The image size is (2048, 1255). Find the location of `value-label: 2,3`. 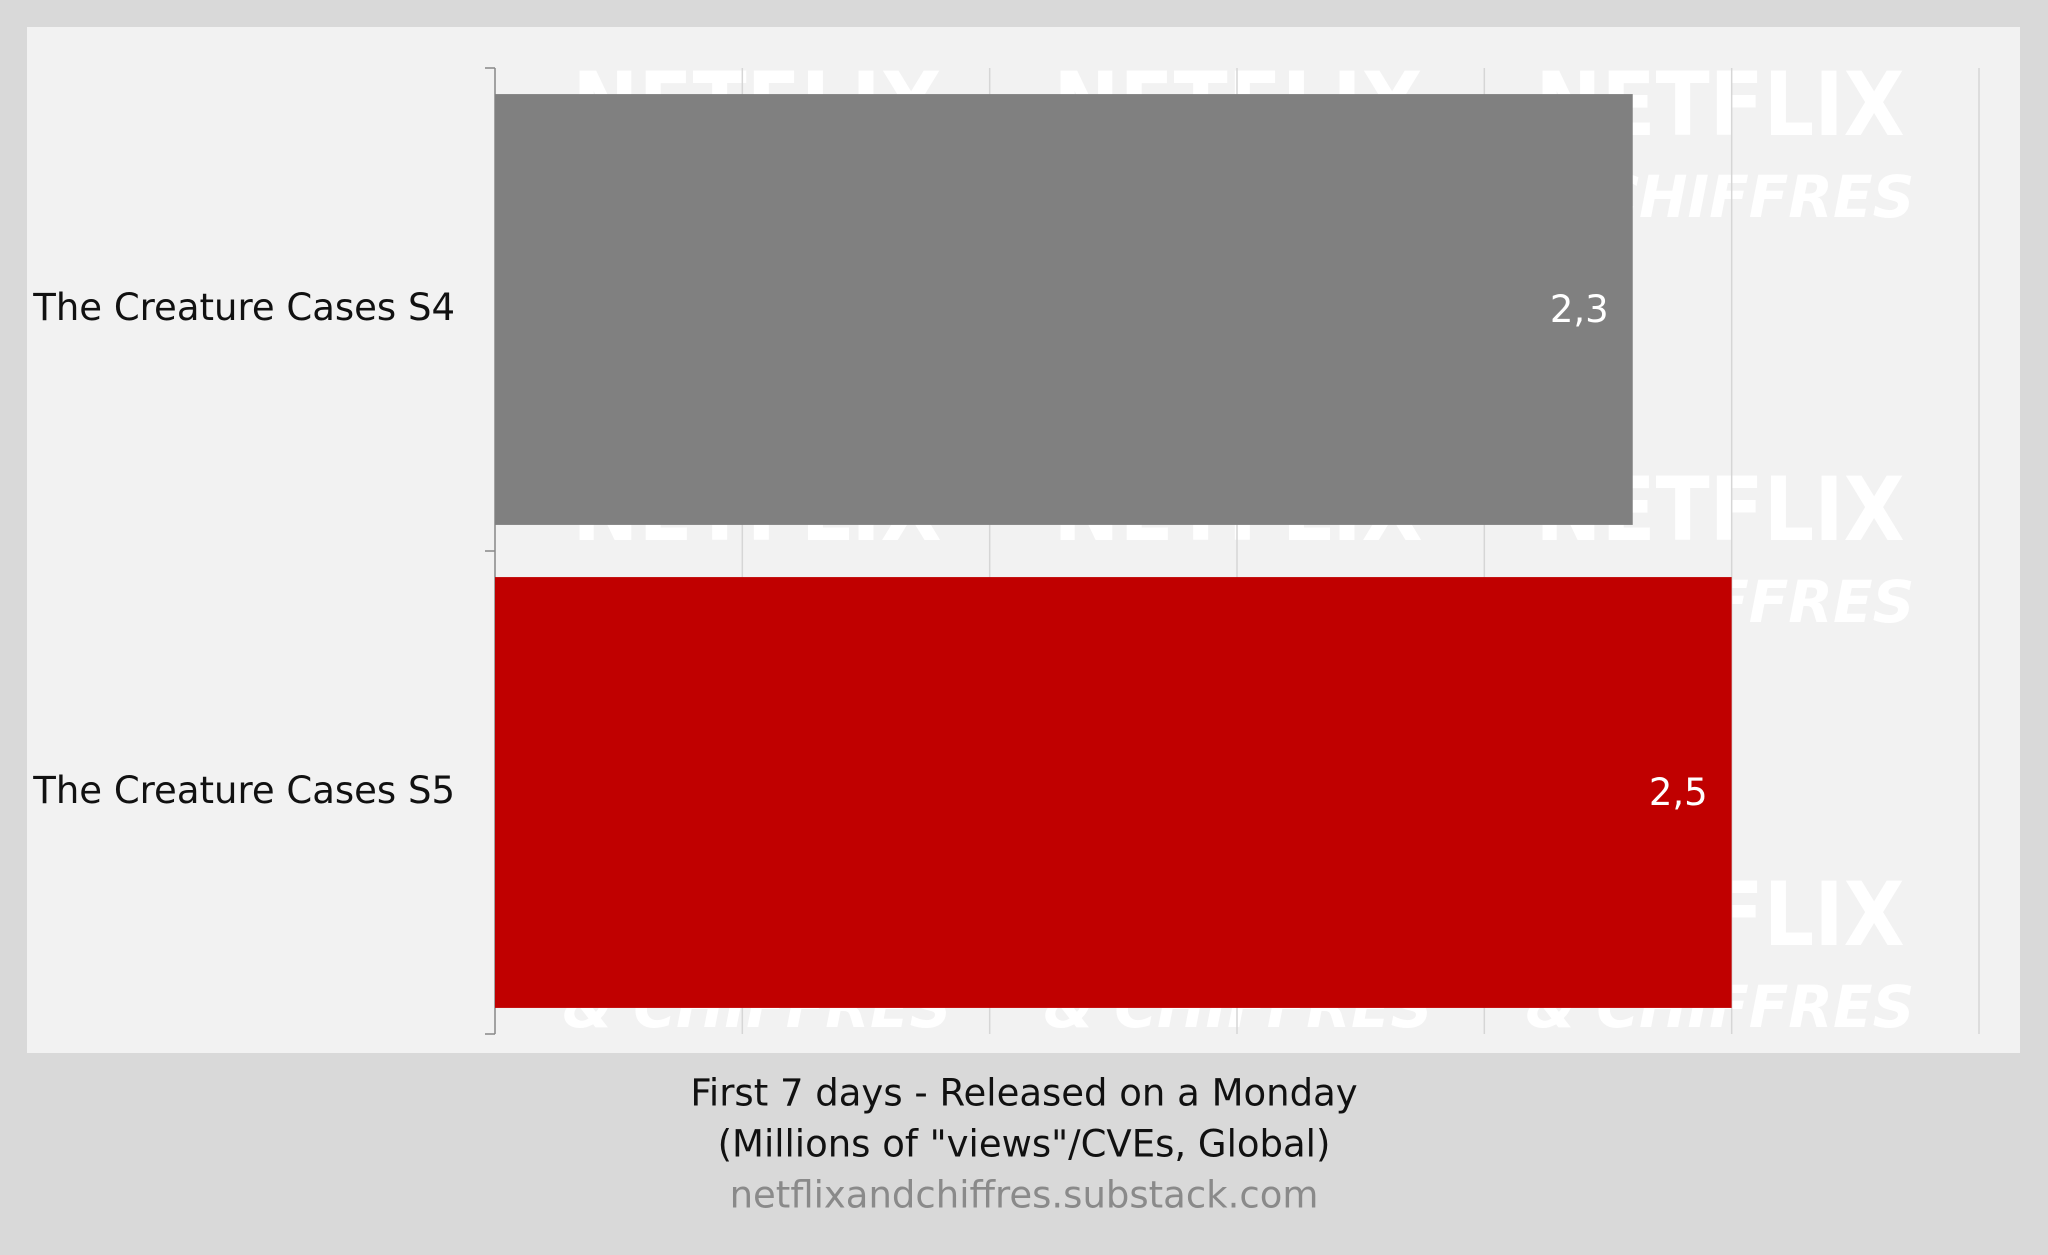

value-label: 2,3 is located at coordinates (1579, 309).